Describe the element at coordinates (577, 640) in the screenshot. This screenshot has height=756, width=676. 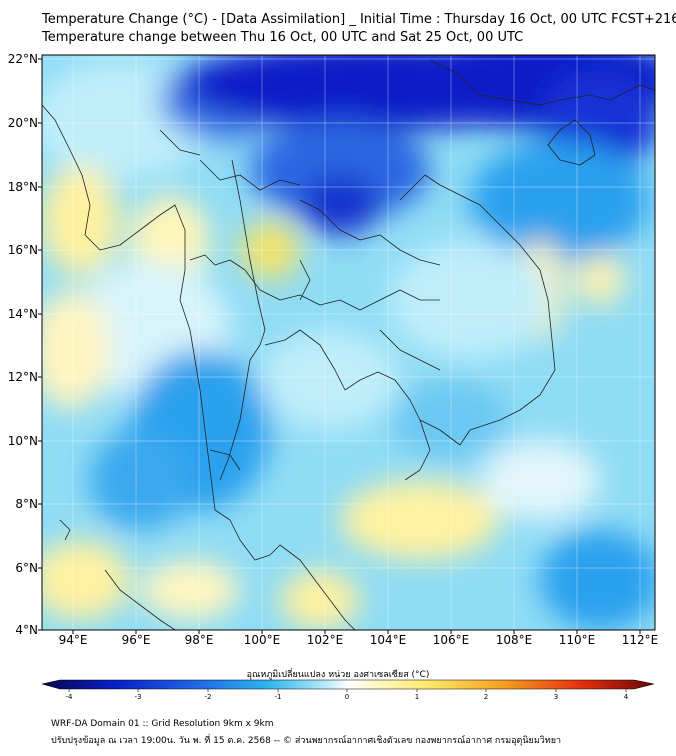
I see `lon-label: 110°E` at that location.